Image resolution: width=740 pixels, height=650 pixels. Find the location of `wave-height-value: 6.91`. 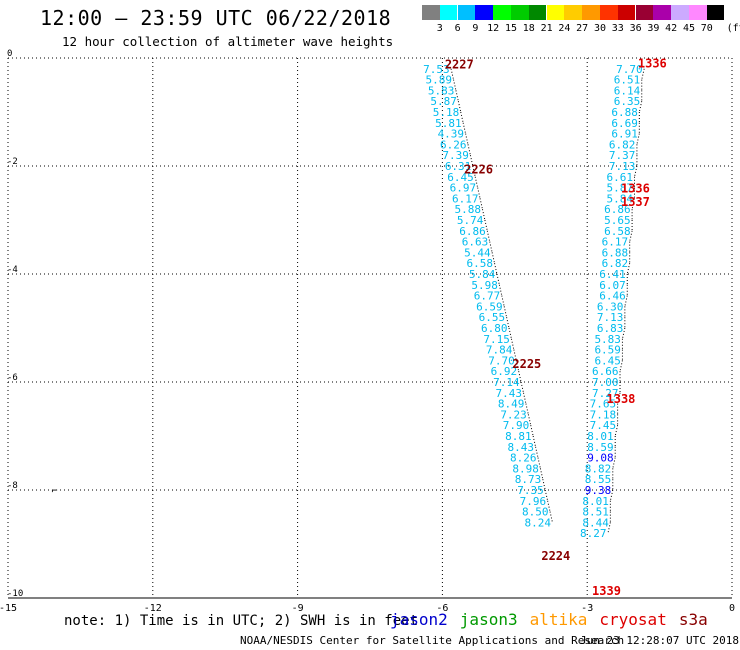

wave-height-value: 6.91 is located at coordinates (624, 134).